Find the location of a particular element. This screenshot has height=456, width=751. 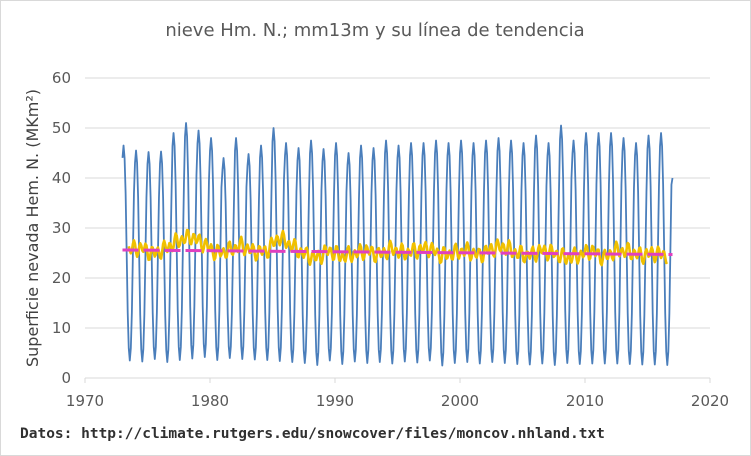

x-tick-label: 2000 is located at coordinates (460, 401).